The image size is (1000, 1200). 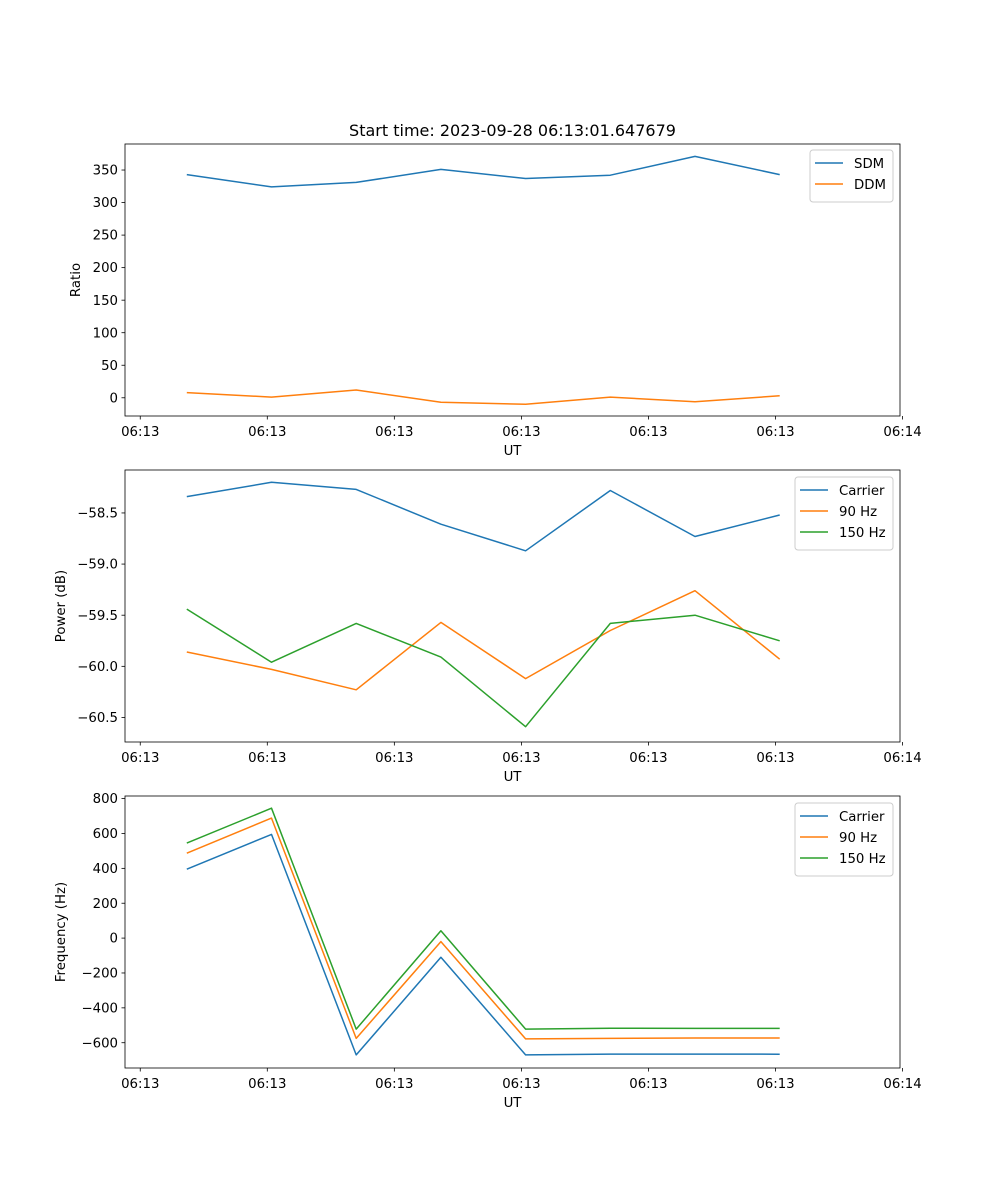 I want to click on y-tick-label: −59.5, so click(x=97, y=616).